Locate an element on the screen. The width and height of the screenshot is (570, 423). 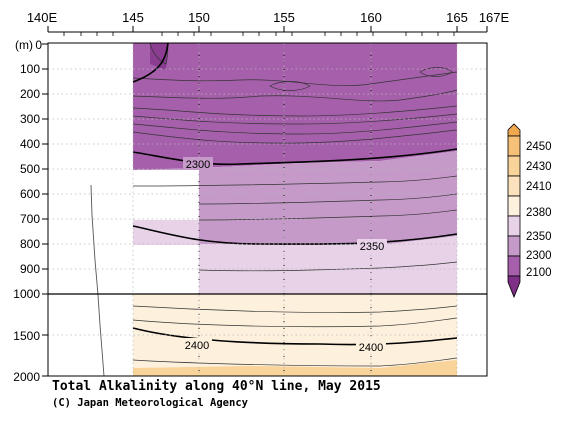
y-tick-label: 700 is located at coordinates (30, 219).